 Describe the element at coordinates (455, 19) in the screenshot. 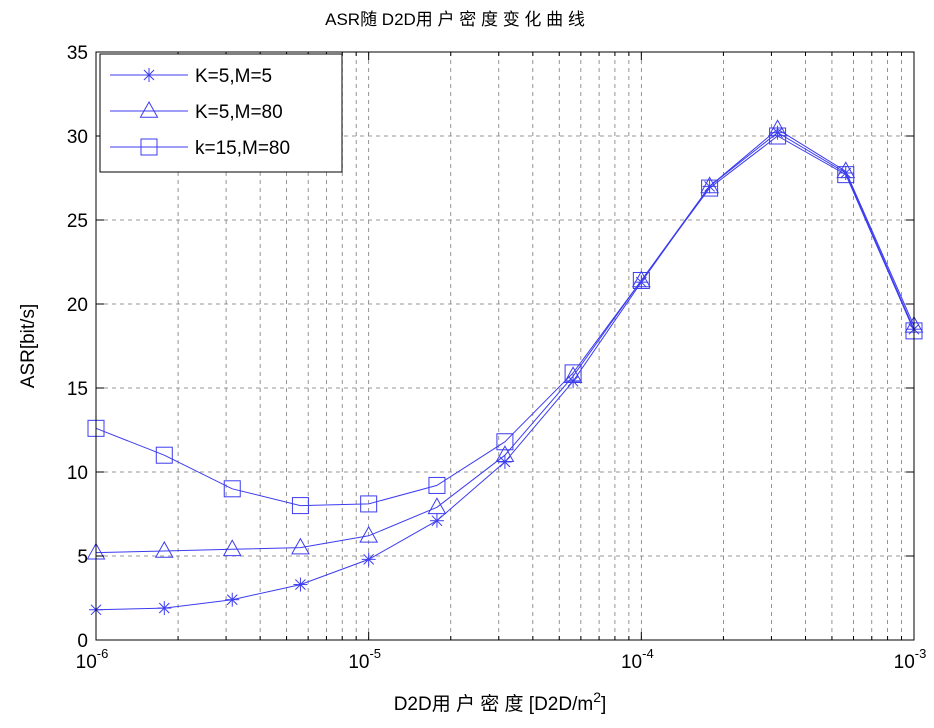

I see `chart-title: ASR随 D2D用 户 密 度 变 化 曲 线` at that location.